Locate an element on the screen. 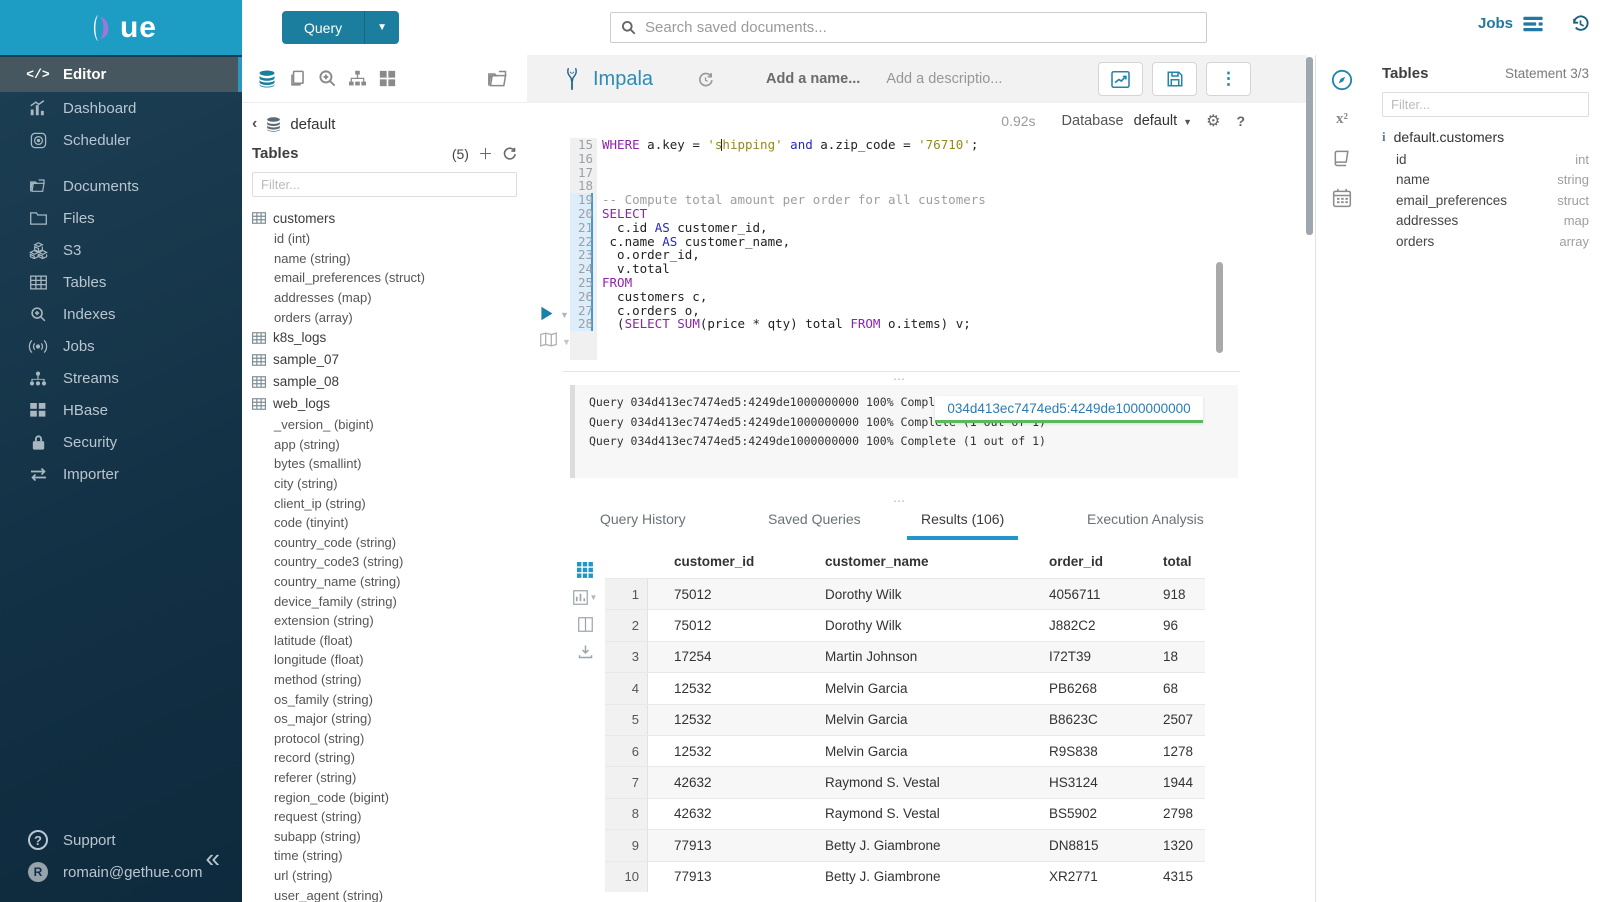 The height and width of the screenshot is (902, 1601). tab-saved-queries: Saved Queries is located at coordinates (814, 519).